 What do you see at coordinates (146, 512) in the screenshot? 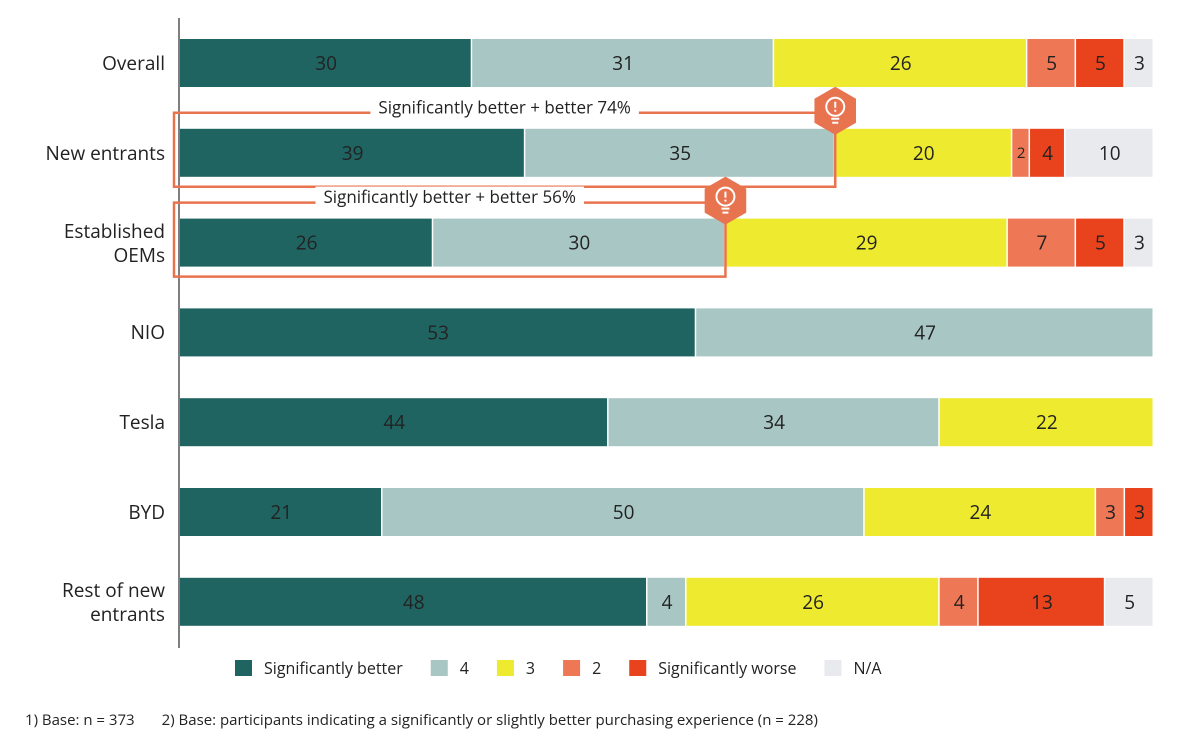
I see `category-label: BYD` at bounding box center [146, 512].